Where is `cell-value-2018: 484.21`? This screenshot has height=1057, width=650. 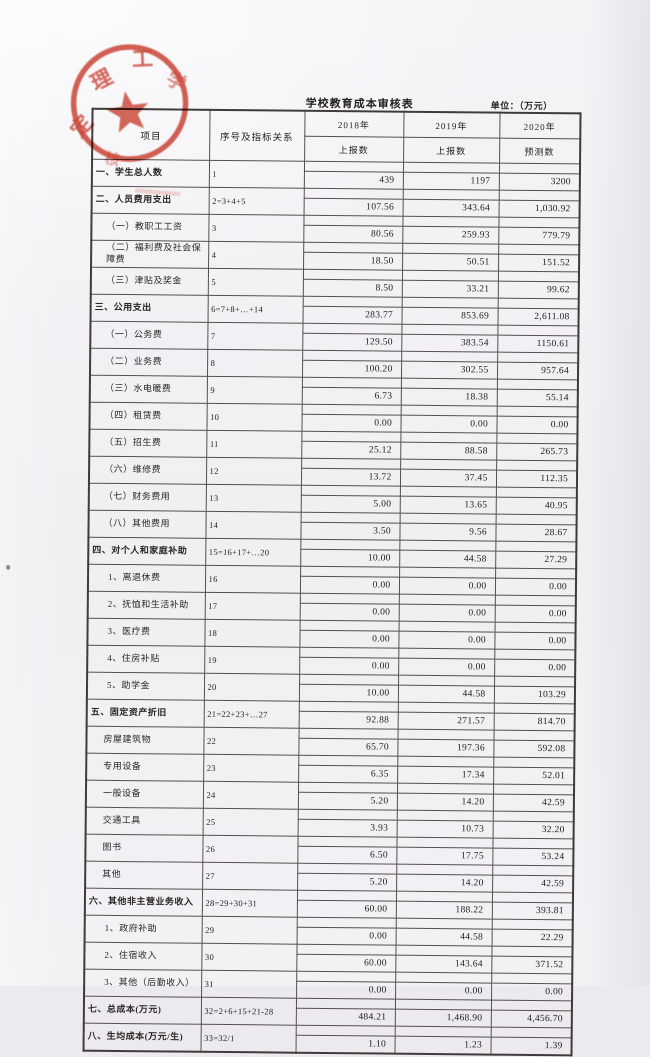
cell-value-2018: 484.21 is located at coordinates (345, 1017).